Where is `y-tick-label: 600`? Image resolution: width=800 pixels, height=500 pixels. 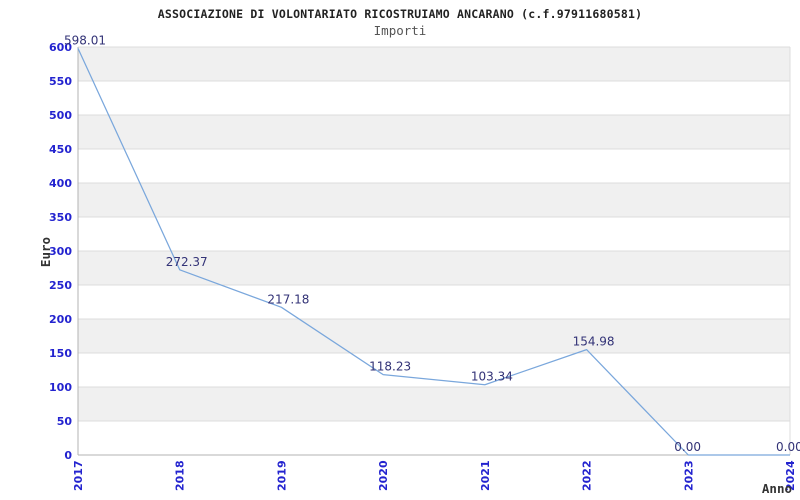 y-tick-label: 600 is located at coordinates (60, 47).